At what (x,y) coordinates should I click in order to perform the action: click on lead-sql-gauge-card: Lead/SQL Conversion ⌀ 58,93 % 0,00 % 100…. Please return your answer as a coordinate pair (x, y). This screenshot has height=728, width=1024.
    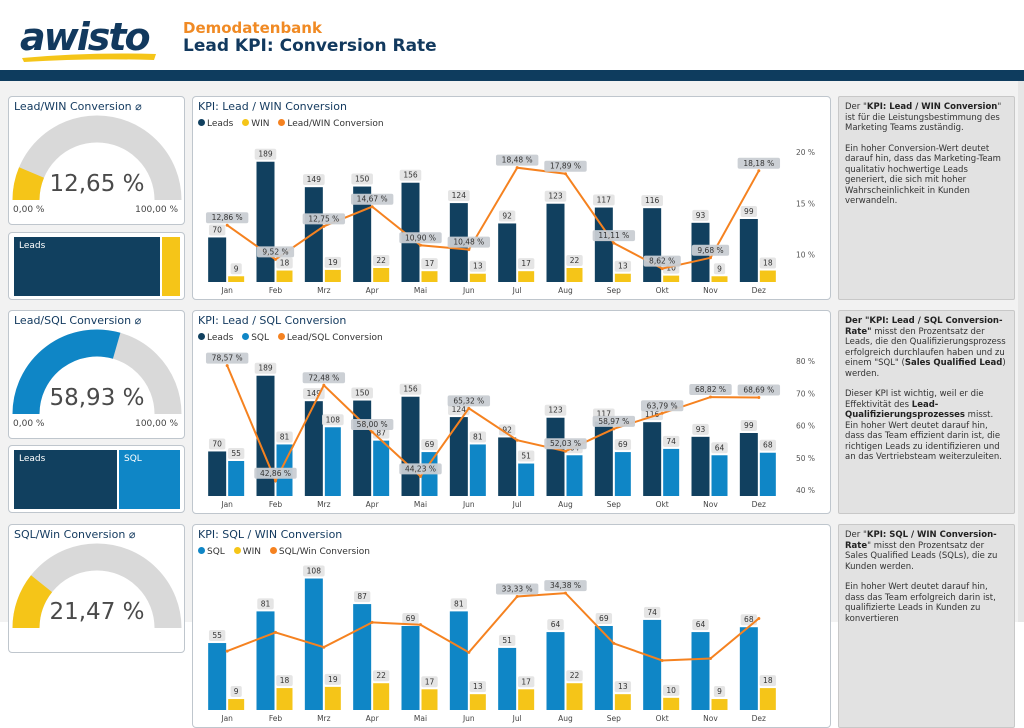
    Looking at the image, I should click on (96, 374).